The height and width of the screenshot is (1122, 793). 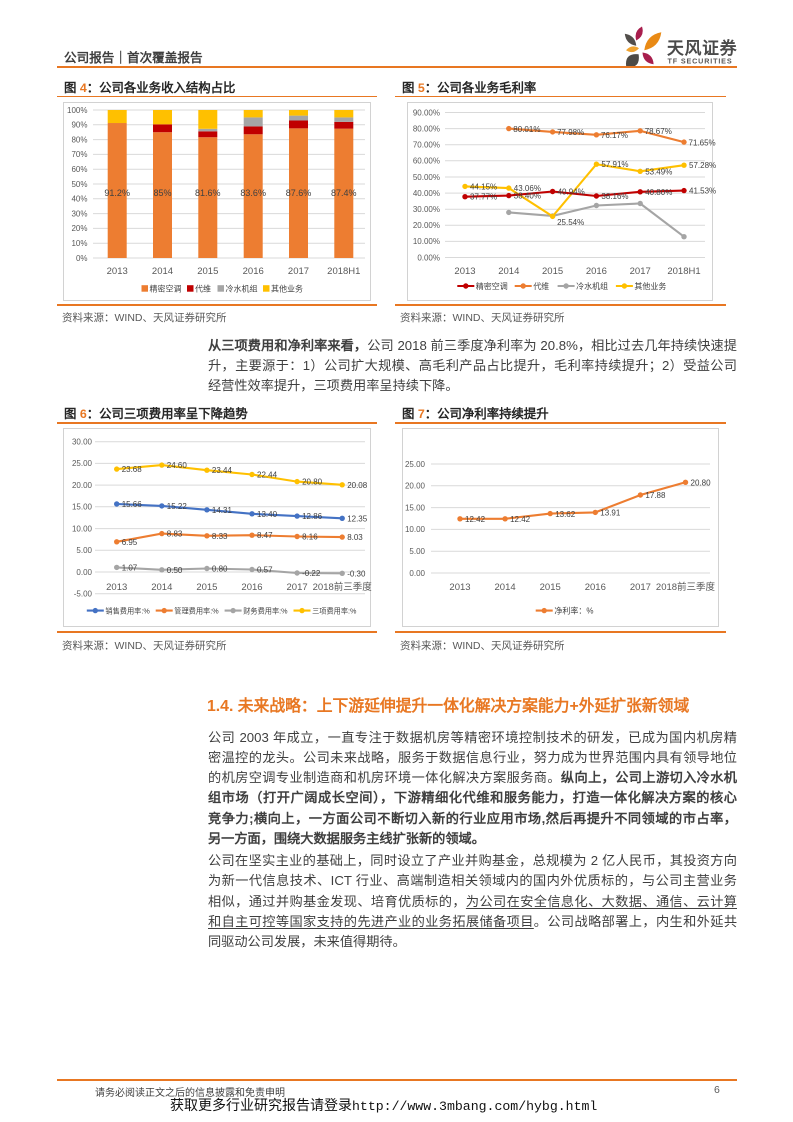 I want to click on svg-text: 销售费用率:%, so click(x=127, y=611).